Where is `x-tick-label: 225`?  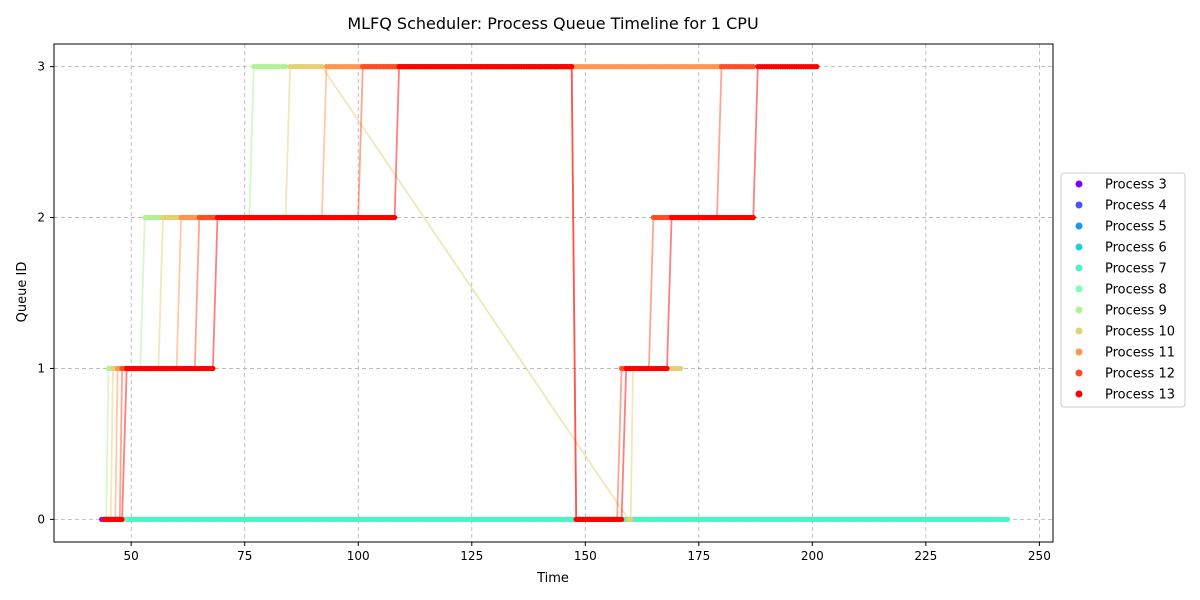
x-tick-label: 225 is located at coordinates (925, 556).